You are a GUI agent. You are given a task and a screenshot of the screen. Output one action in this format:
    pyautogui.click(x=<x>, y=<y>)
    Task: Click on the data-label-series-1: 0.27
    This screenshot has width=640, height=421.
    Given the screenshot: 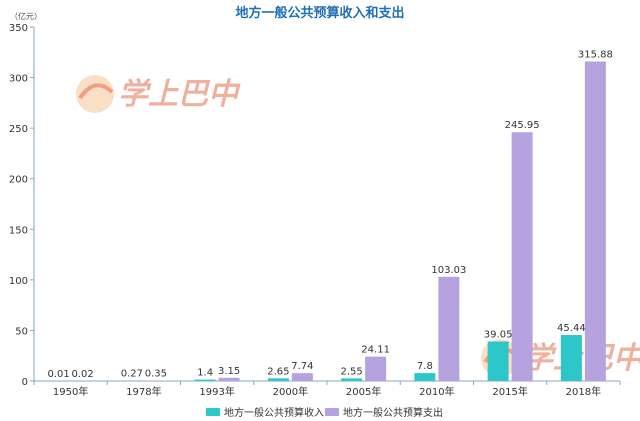 What is the action you would take?
    pyautogui.click(x=132, y=374)
    